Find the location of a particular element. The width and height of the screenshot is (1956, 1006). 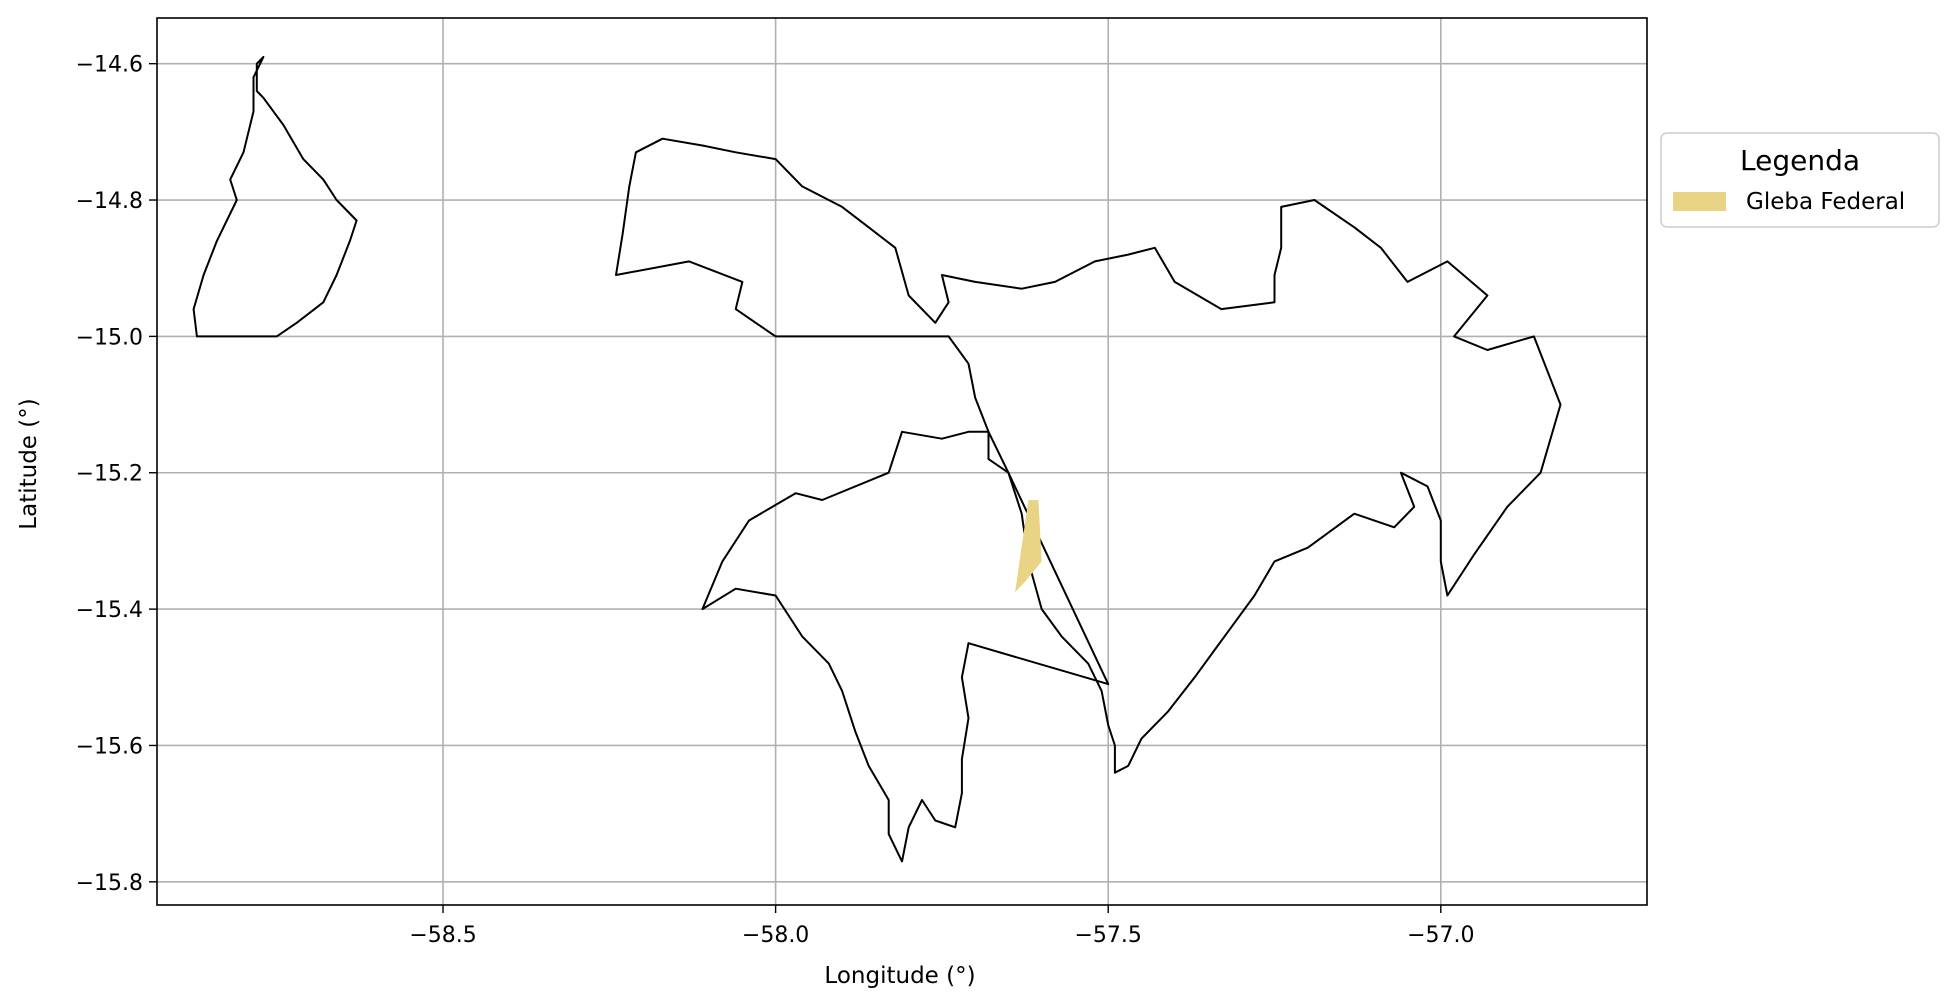

legend-box is located at coordinates (1800, 180).